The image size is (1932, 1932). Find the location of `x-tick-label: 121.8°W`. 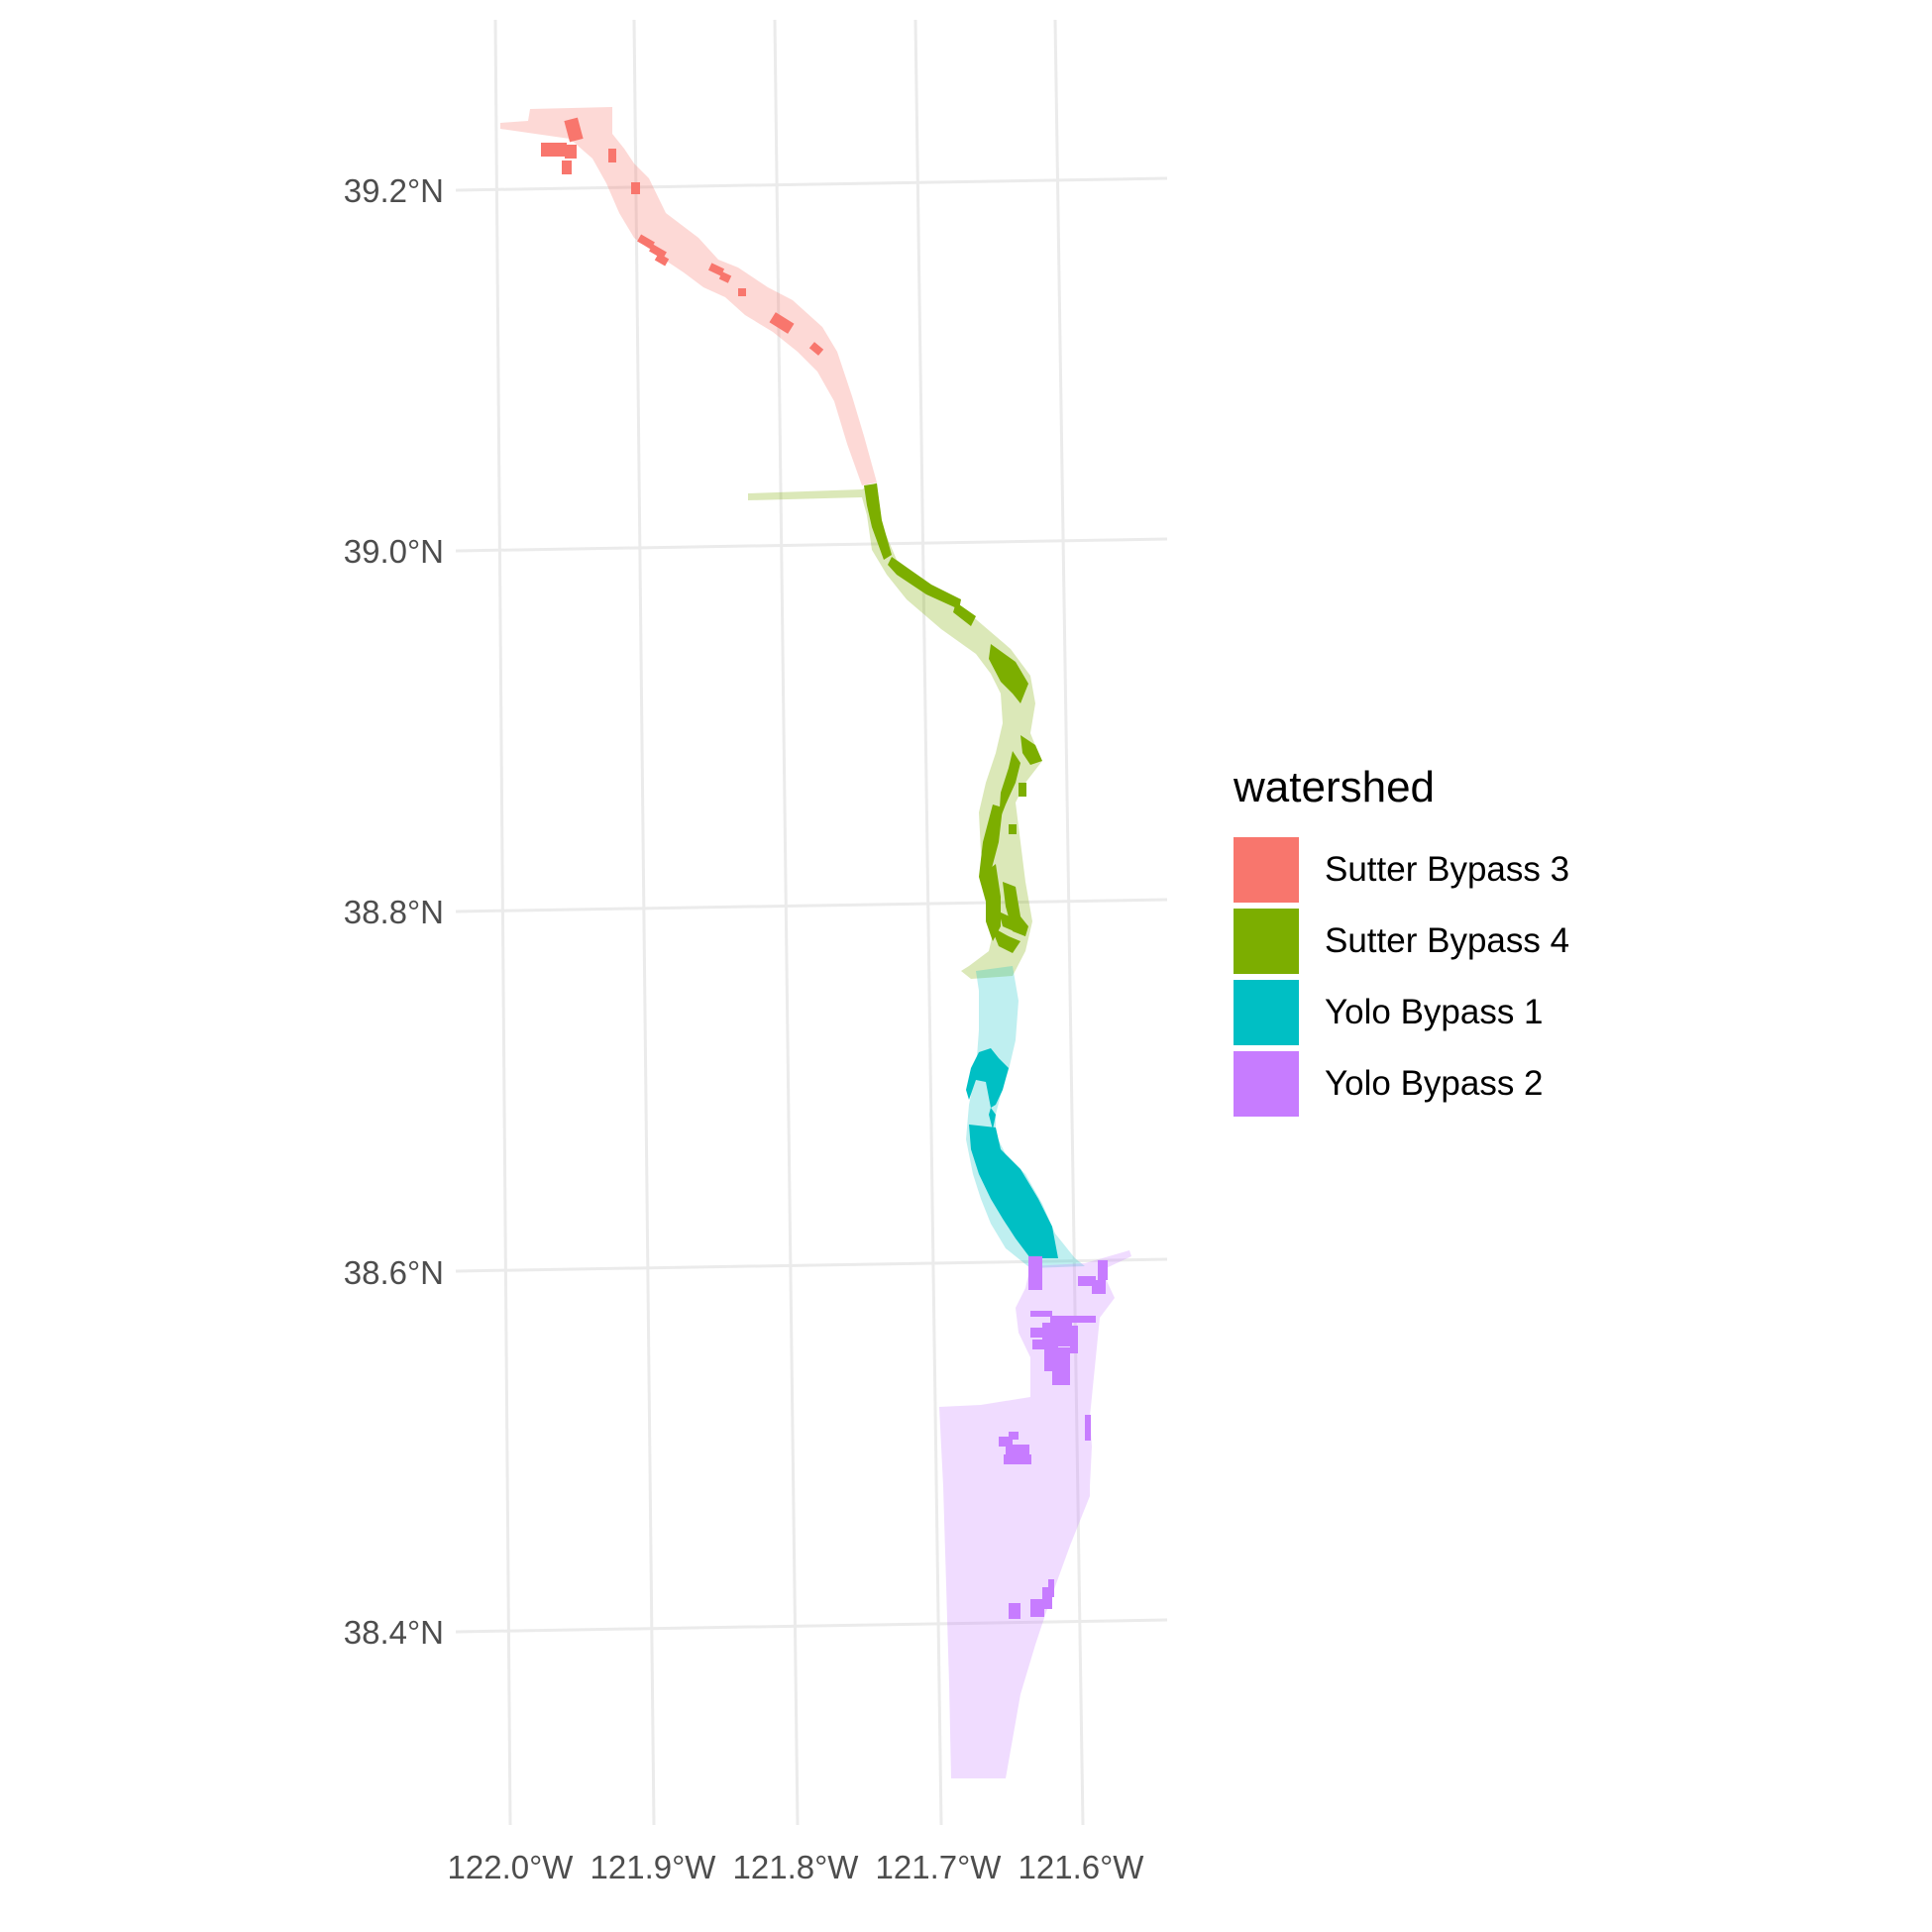

x-tick-label: 121.8°W is located at coordinates (796, 1867).